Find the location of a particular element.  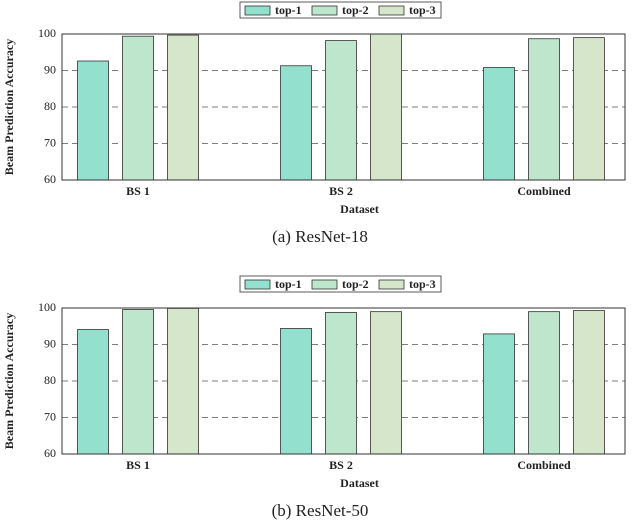

caption: (b) ResNet-50 is located at coordinates (320, 510).